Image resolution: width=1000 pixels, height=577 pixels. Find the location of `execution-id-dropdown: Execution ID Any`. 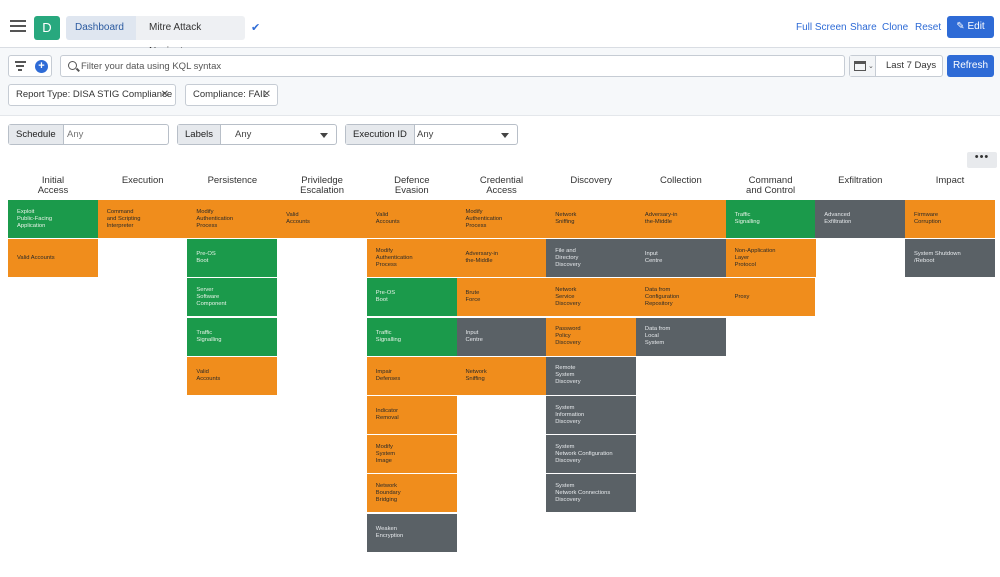

execution-id-dropdown: Execution ID Any is located at coordinates (431, 134).